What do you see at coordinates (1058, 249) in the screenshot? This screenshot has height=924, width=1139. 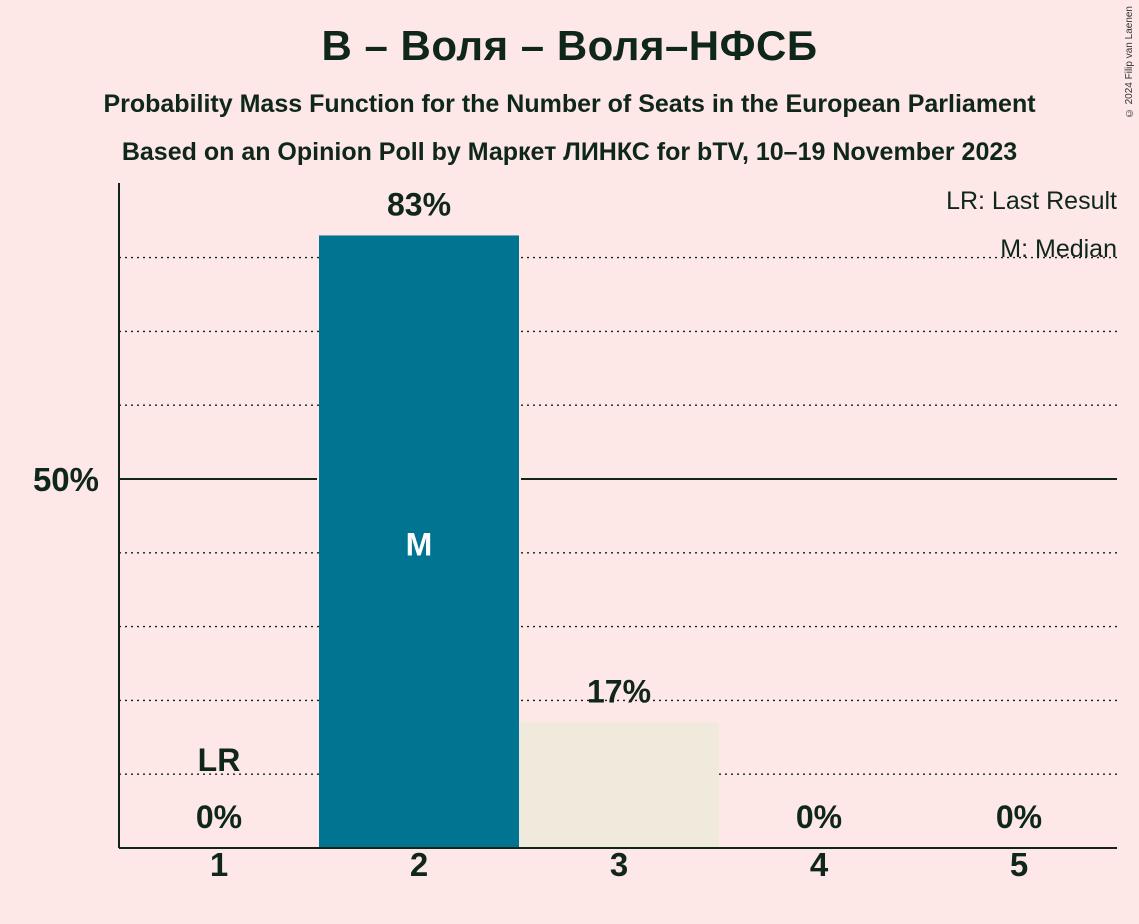 I see `legend-median: M: Median` at bounding box center [1058, 249].